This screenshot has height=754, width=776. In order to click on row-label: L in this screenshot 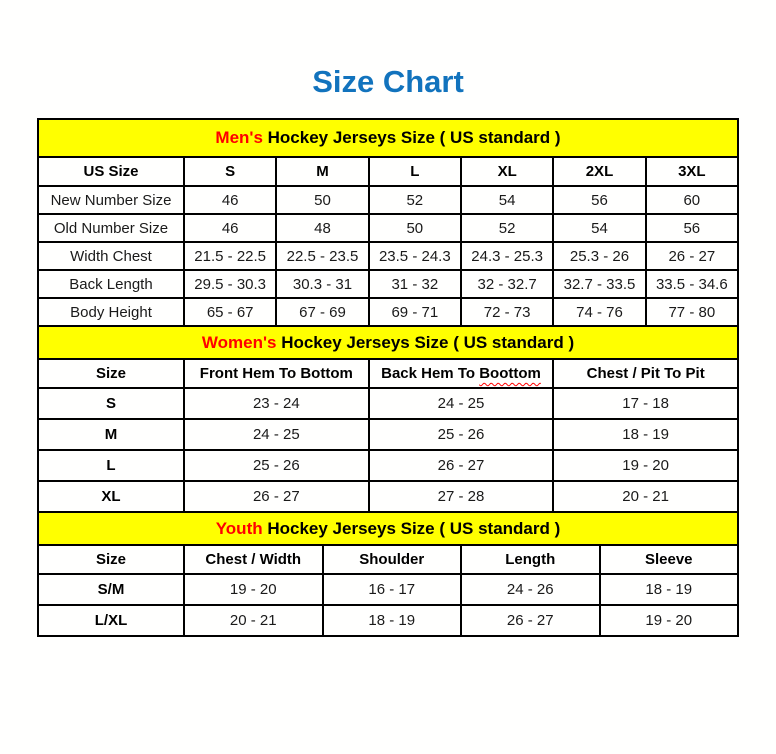, I will do `click(111, 465)`.